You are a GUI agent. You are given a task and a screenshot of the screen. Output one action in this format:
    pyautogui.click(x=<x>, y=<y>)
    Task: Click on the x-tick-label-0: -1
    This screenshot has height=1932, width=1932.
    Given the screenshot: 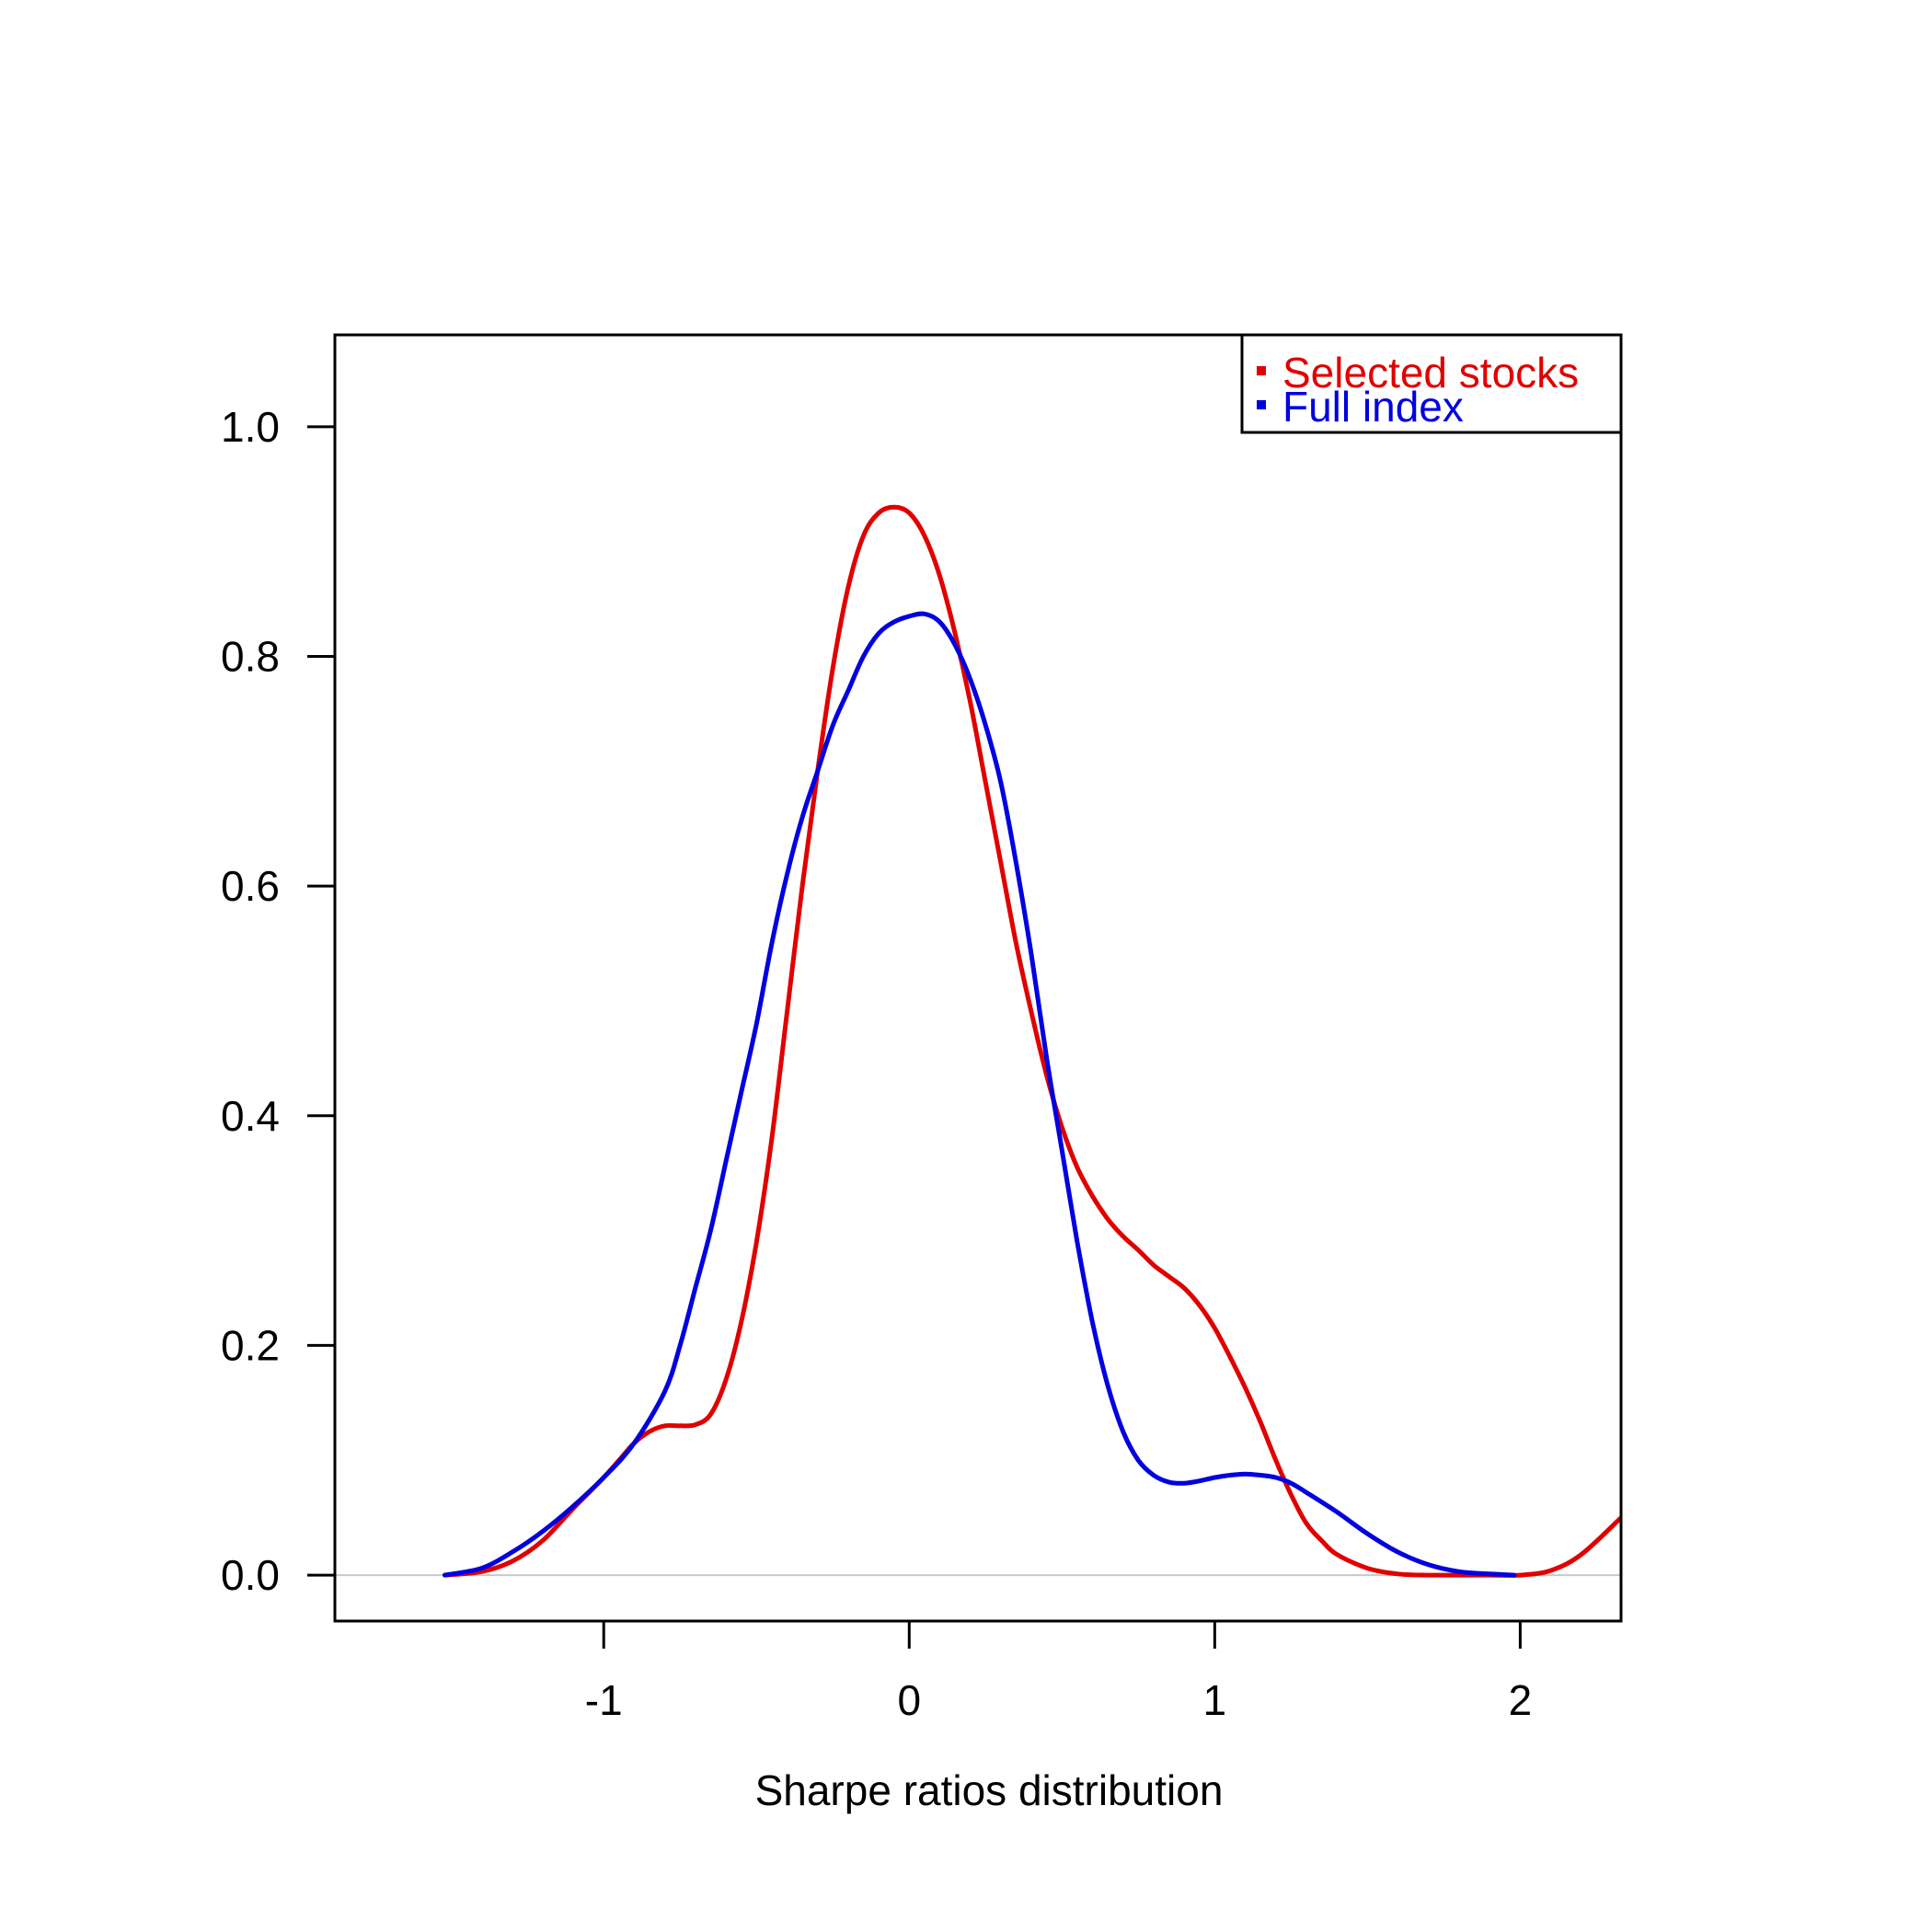 What is the action you would take?
    pyautogui.click(x=604, y=1700)
    